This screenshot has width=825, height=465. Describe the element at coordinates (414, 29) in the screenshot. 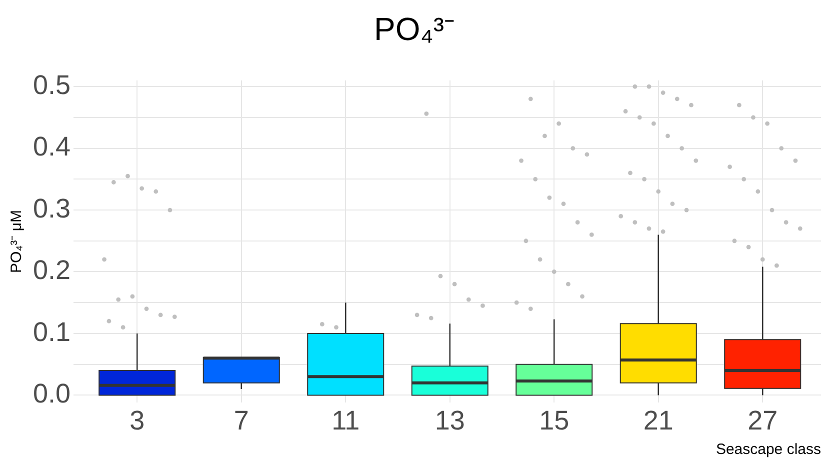

I see `chart-title: PO₄³⁻` at that location.